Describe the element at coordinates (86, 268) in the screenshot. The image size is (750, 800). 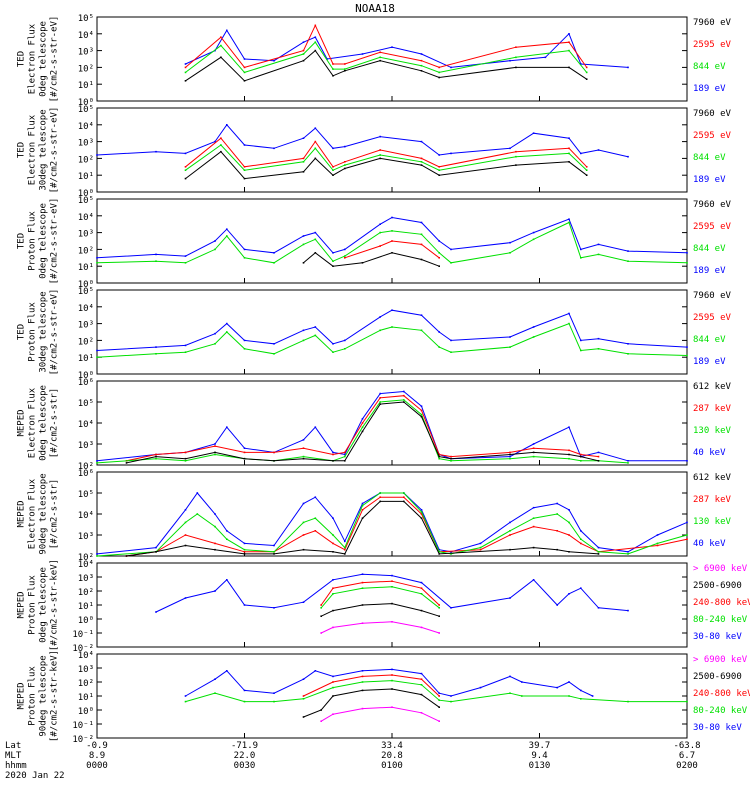
I see `y-tick-label: 10¹` at that location.